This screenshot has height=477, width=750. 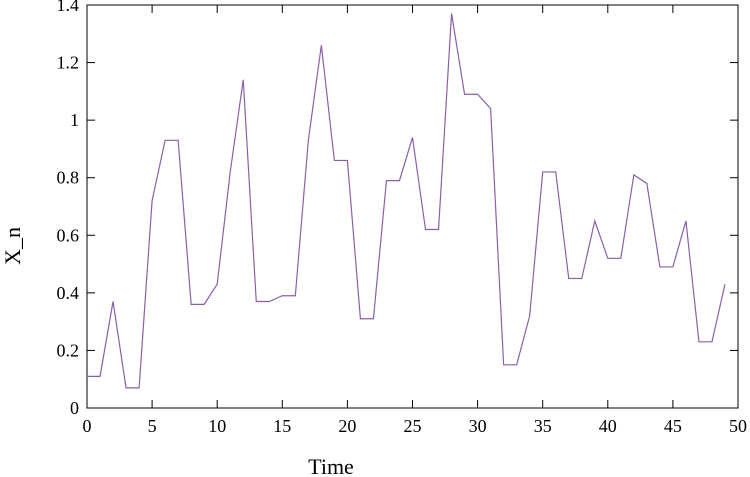 What do you see at coordinates (68, 63) in the screenshot?
I see `y-tick-label: 1.2` at bounding box center [68, 63].